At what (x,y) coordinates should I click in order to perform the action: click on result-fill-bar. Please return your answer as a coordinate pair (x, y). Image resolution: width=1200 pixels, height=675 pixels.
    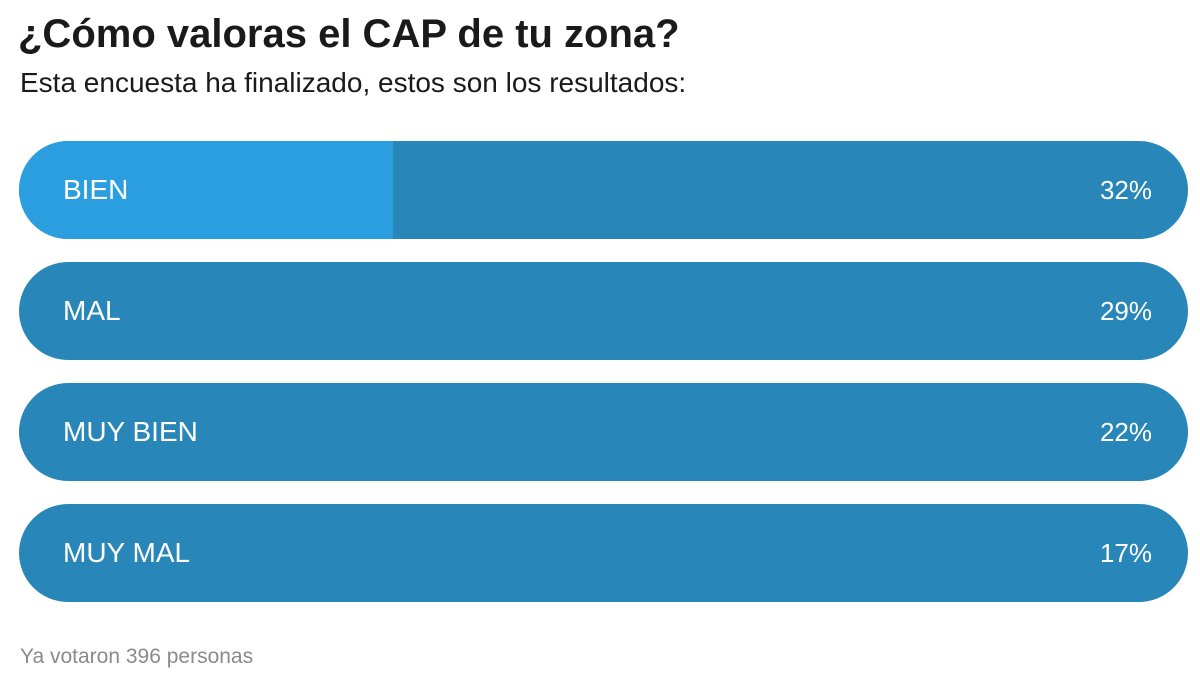
    Looking at the image, I should click on (206, 190).